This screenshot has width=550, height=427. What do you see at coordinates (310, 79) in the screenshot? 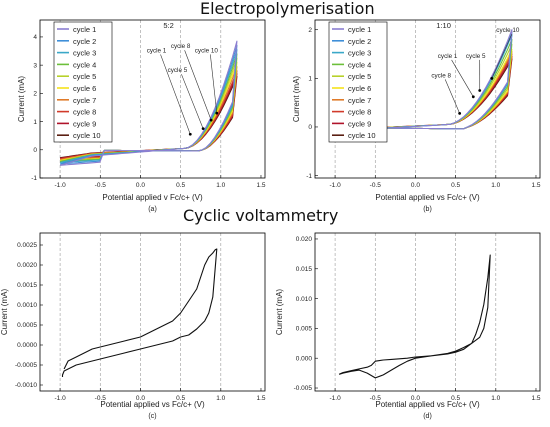
I see `panel-b-y-tick-label: 1` at bounding box center [310, 79].